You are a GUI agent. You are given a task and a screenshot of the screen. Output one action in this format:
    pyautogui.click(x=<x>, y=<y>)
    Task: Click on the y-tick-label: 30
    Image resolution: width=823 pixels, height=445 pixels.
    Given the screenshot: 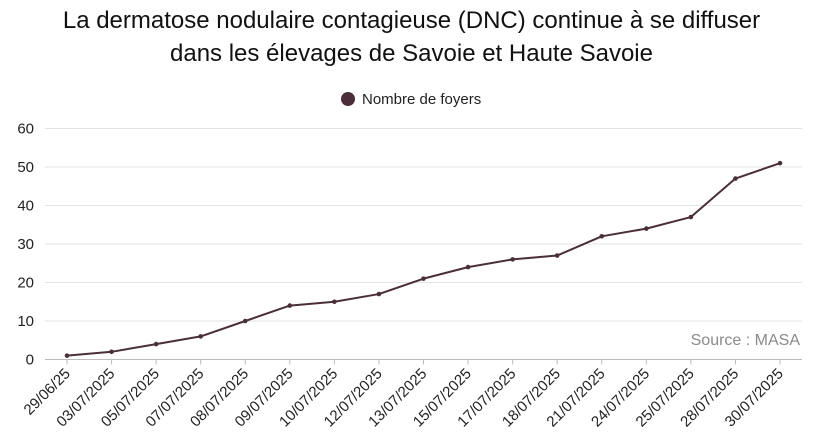 What is the action you would take?
    pyautogui.click(x=25, y=244)
    